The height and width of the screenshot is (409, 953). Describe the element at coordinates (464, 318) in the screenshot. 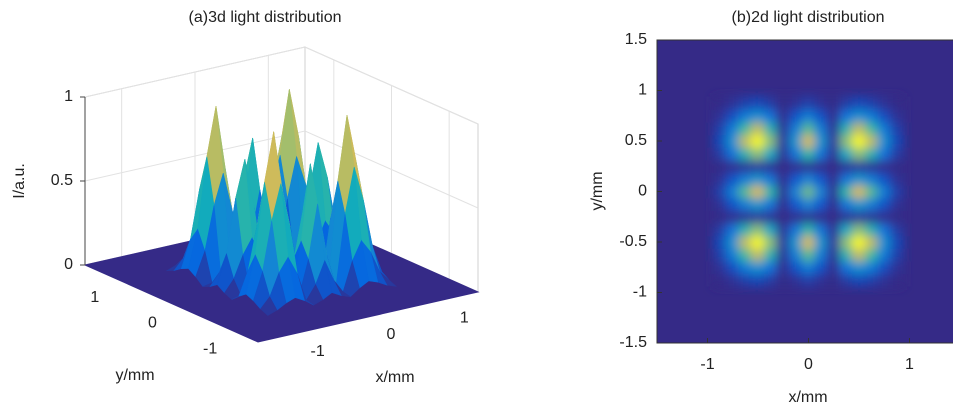

I see `x-tick-label: 1` at that location.